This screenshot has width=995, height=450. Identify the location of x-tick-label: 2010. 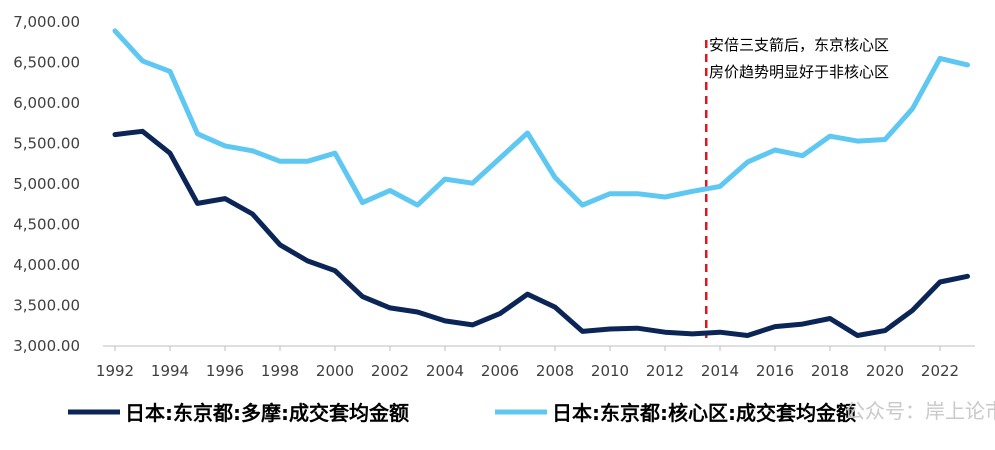
(610, 371).